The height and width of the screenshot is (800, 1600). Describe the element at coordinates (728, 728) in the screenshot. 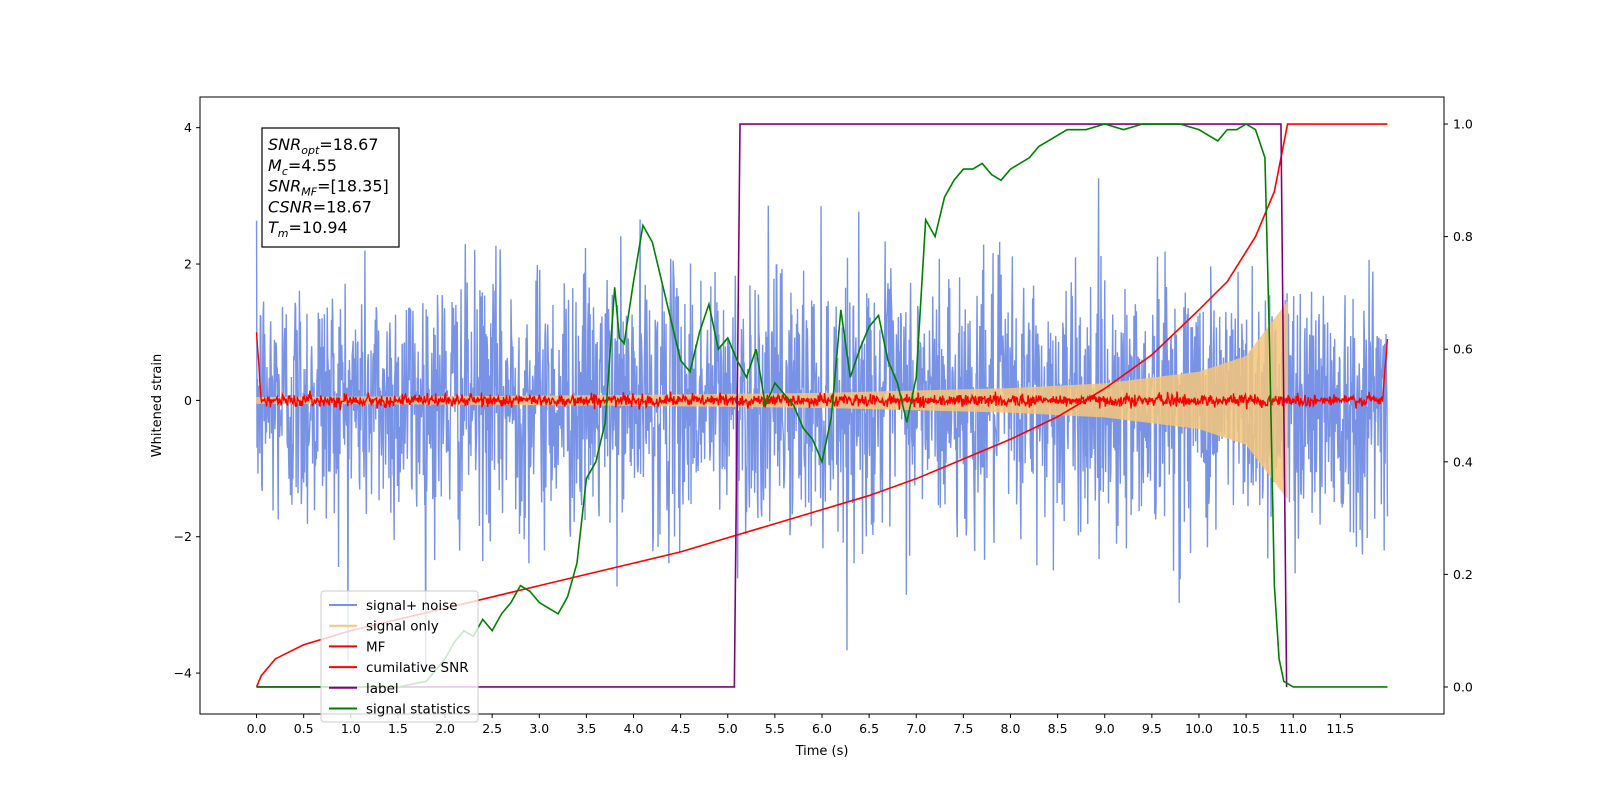

I see `x-tick-label: 5.0` at that location.